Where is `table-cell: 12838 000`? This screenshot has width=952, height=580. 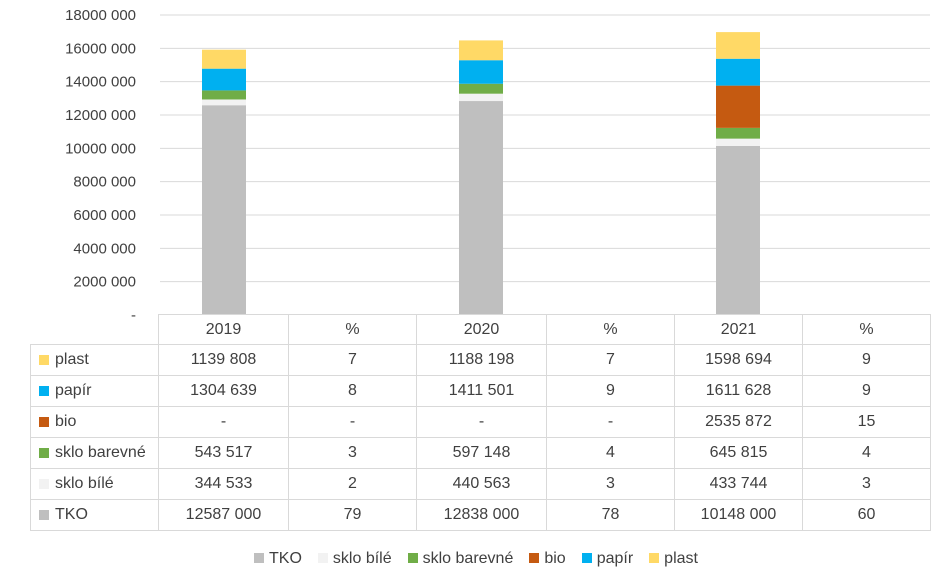 table-cell: 12838 000 is located at coordinates (481, 515).